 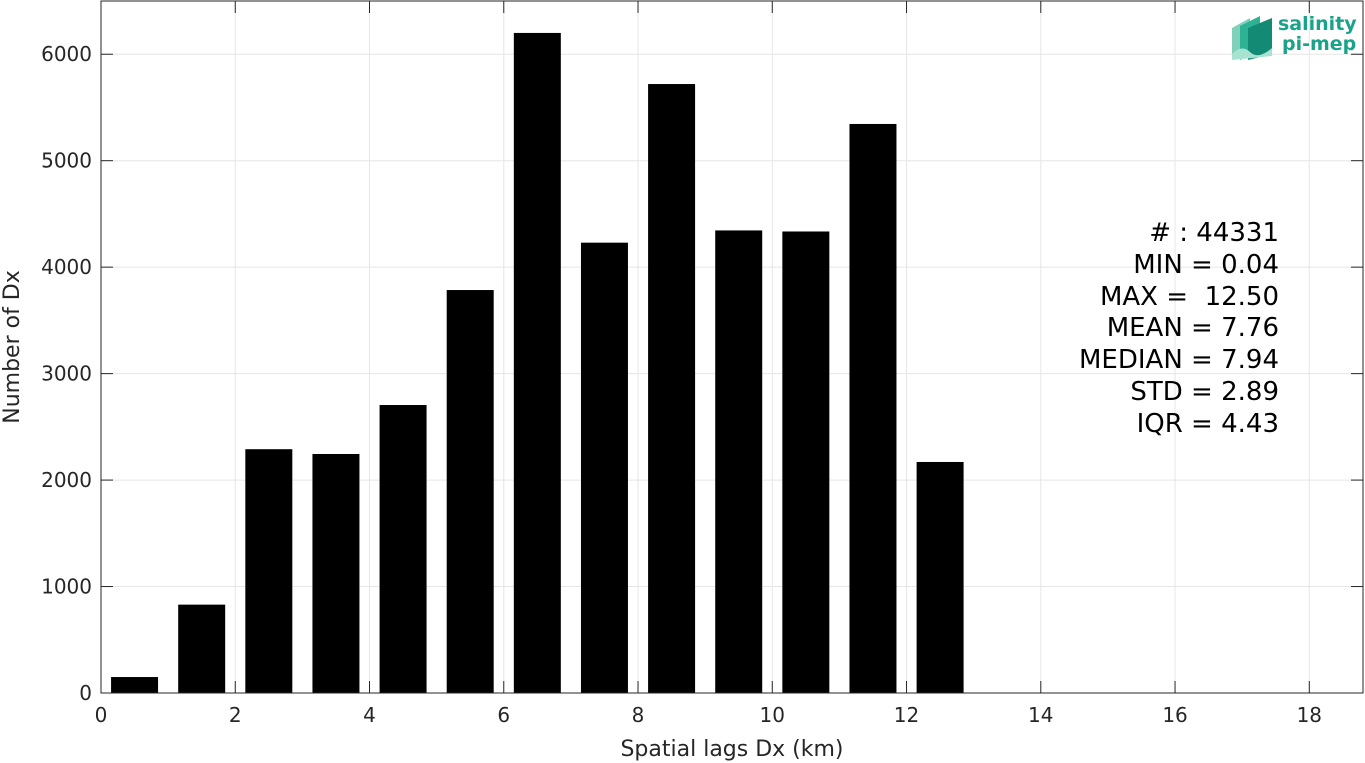 I want to click on logo-line1: salinity, so click(x=1317, y=24).